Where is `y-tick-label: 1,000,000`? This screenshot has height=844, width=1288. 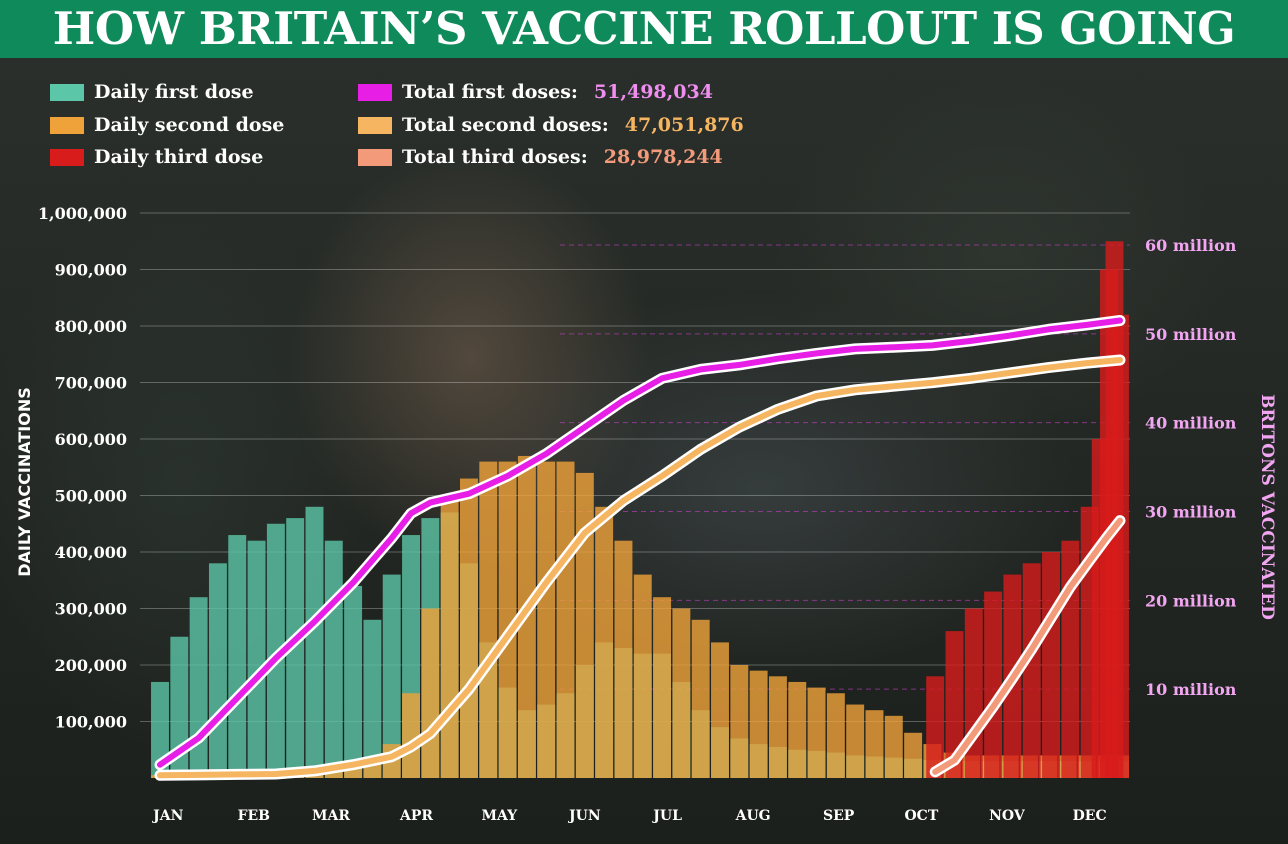 y-tick-label: 1,000,000 is located at coordinates (82, 213).